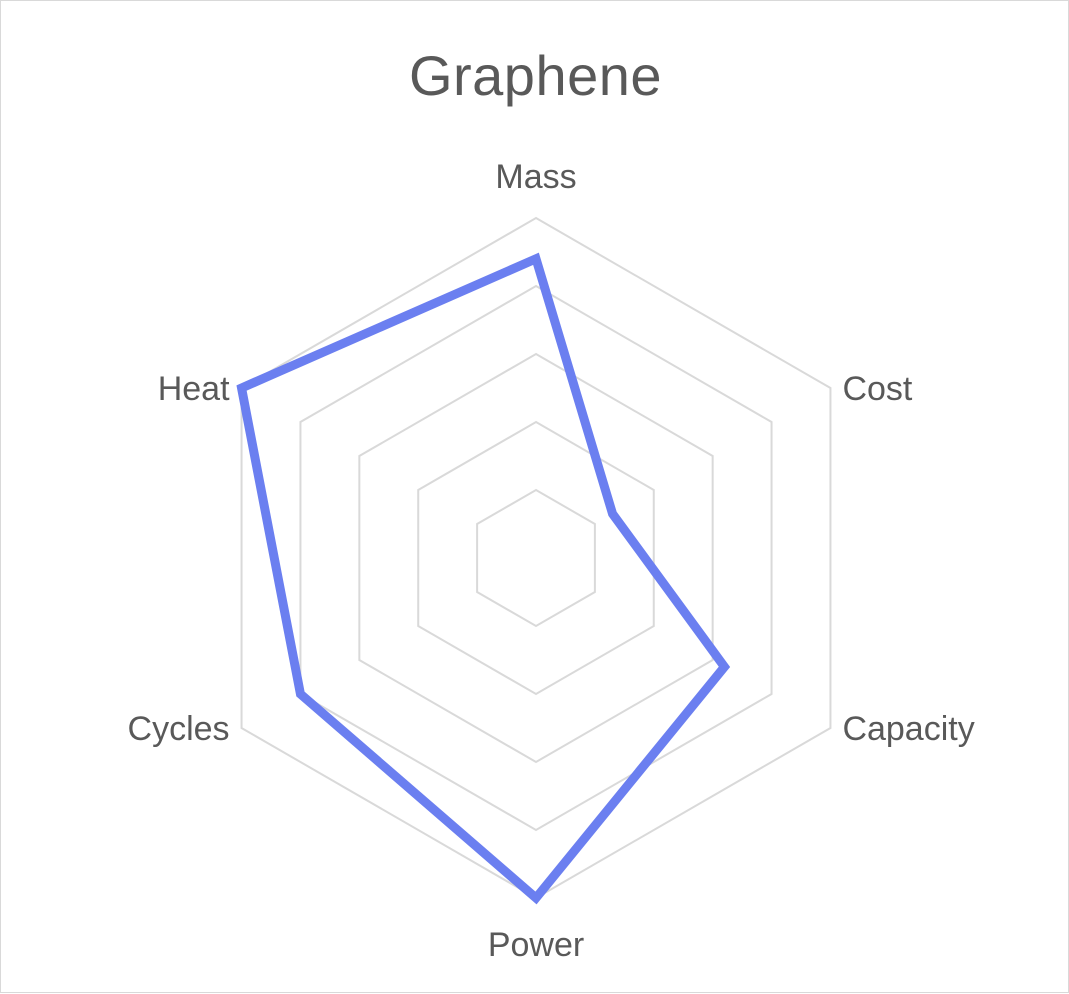 The width and height of the screenshot is (1069, 994). I want to click on chart-title: Graphene, so click(535, 75).